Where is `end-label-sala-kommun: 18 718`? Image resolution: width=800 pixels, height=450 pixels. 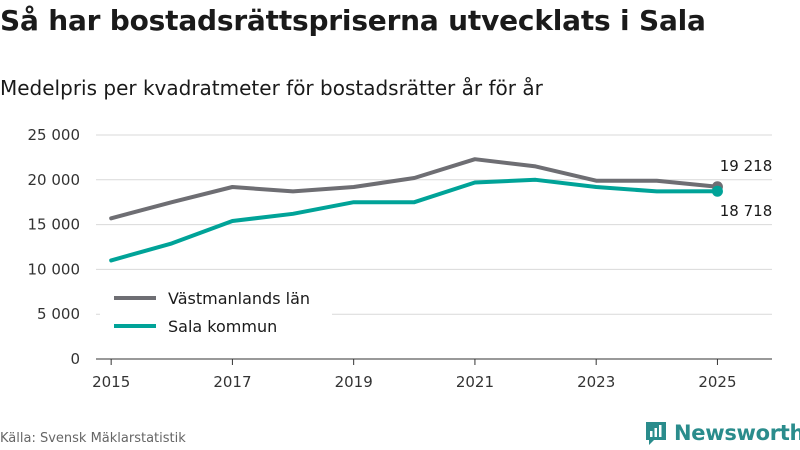
end-label-sala-kommun: 18 718 is located at coordinates (746, 211).